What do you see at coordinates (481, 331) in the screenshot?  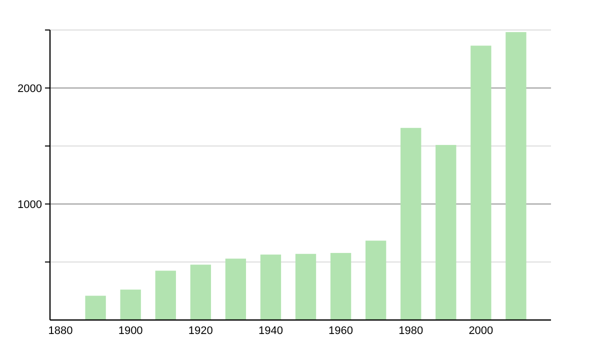 I see `x-tick-label: 2000` at bounding box center [481, 331].